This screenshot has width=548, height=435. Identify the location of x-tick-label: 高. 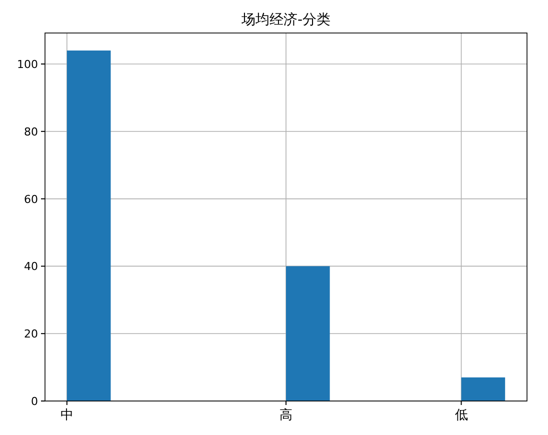
(286, 415).